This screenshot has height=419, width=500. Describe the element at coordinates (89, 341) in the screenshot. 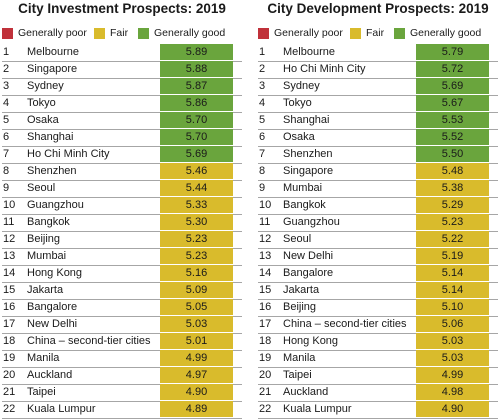

I see `city-name: China – second-tier cities` at that location.